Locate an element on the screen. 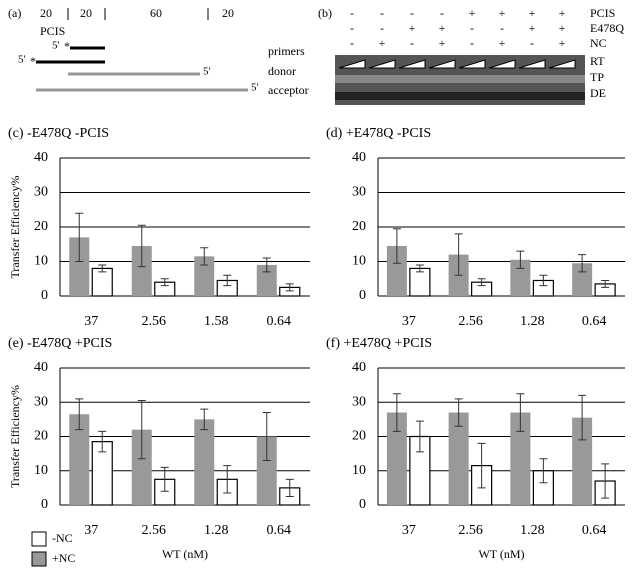 This screenshot has width=638, height=575. chart-title: (f) +E478Q +PCIS is located at coordinates (379, 343).